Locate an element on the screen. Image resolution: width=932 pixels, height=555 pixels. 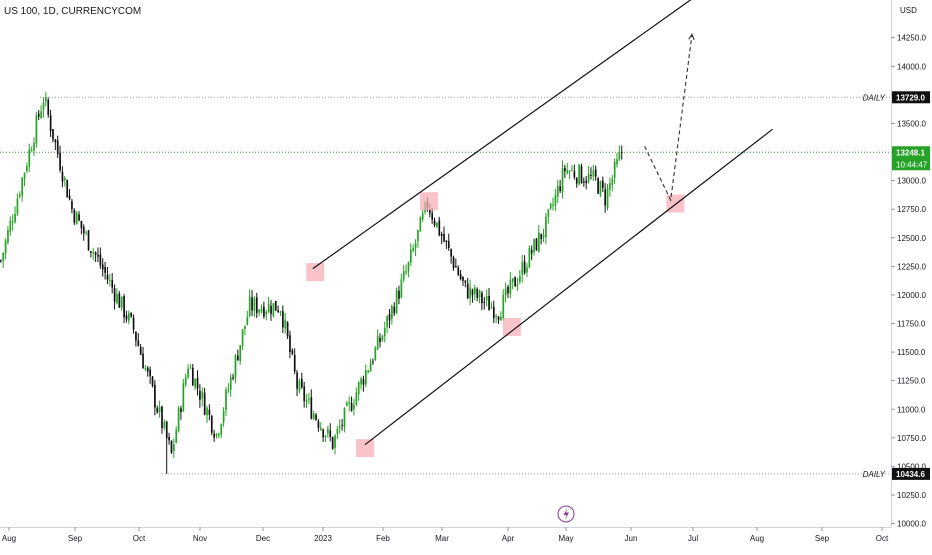
last-price-badge: 13248.1 10:44:47 is located at coordinates (911, 158).